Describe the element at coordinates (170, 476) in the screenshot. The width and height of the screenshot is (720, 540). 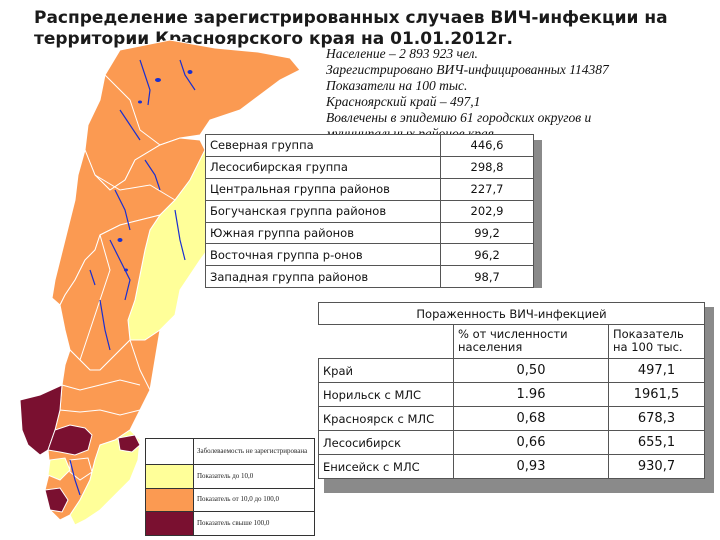
I see `legend-swatch-yellow` at that location.